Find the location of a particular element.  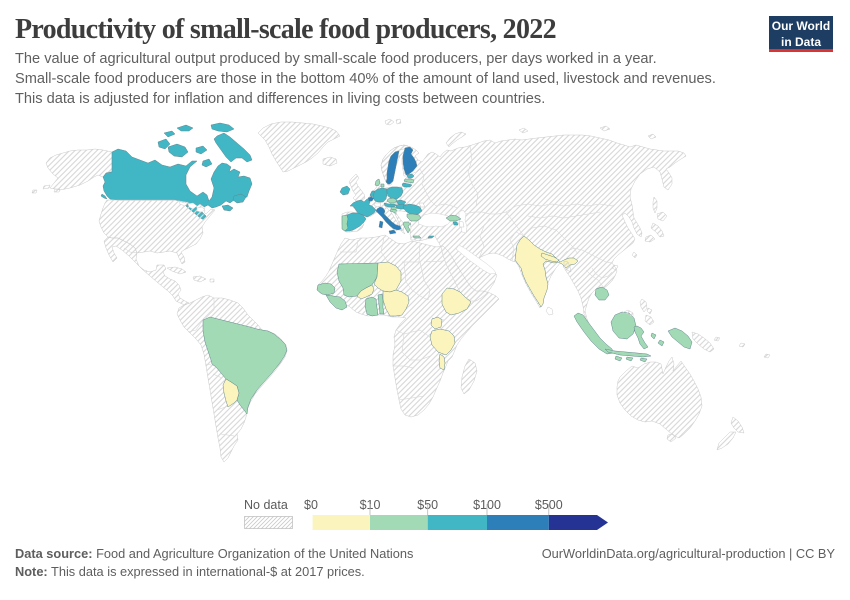

svg-text: No data is located at coordinates (266, 505).